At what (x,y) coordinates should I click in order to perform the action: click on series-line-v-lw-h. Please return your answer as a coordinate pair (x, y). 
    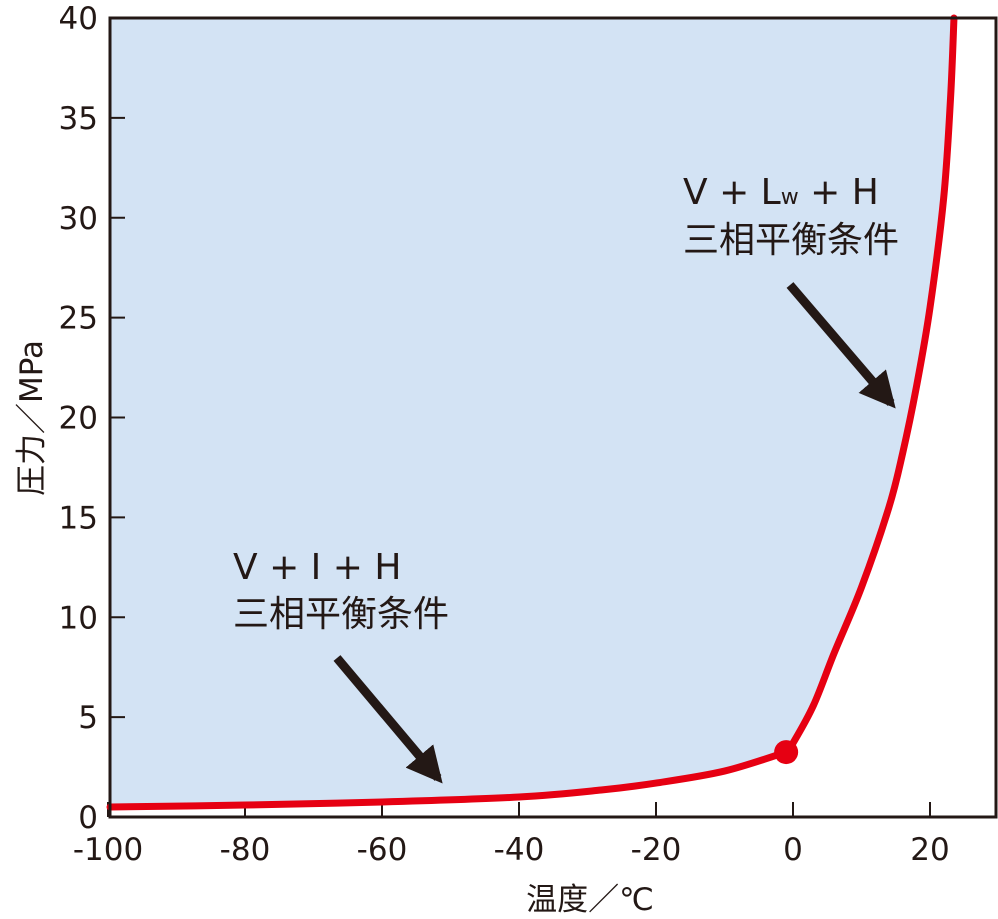
    Looking at the image, I should click on (870, 385).